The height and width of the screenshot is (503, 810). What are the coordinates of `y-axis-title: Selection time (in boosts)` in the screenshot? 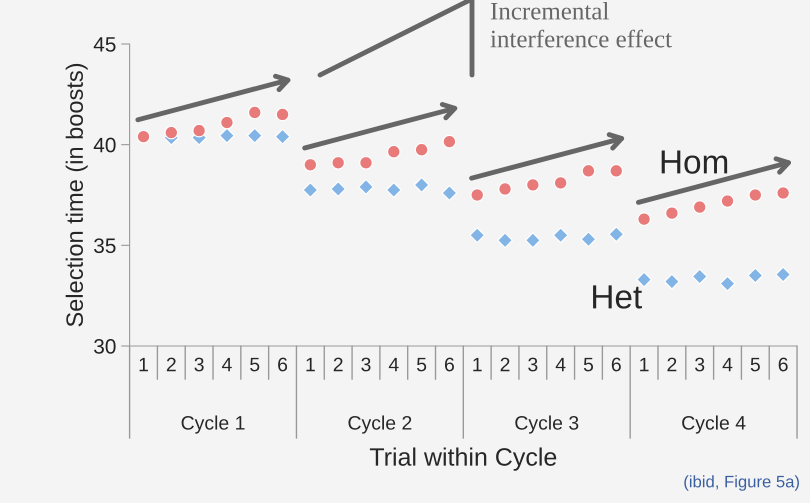 It's located at (77, 195).